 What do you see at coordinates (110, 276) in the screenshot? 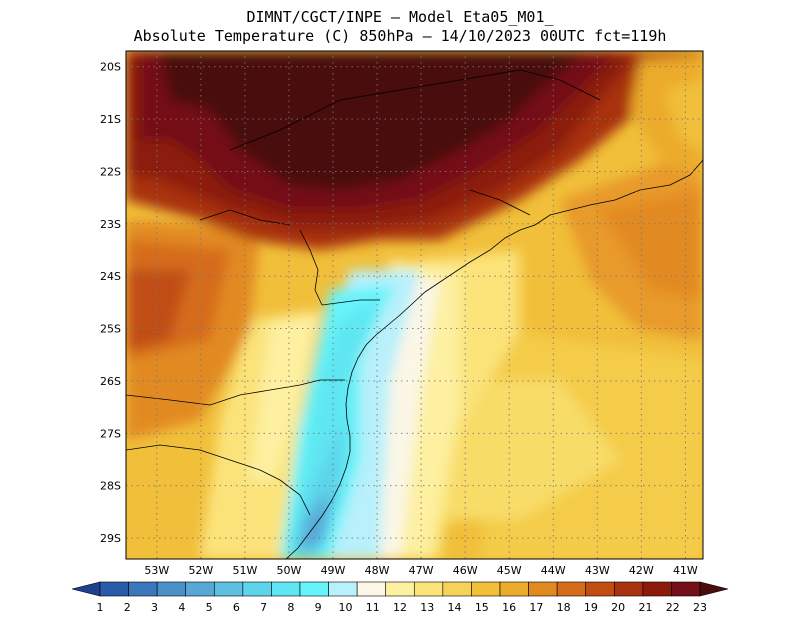
I see `lat-tick-label: 24S` at bounding box center [110, 276].